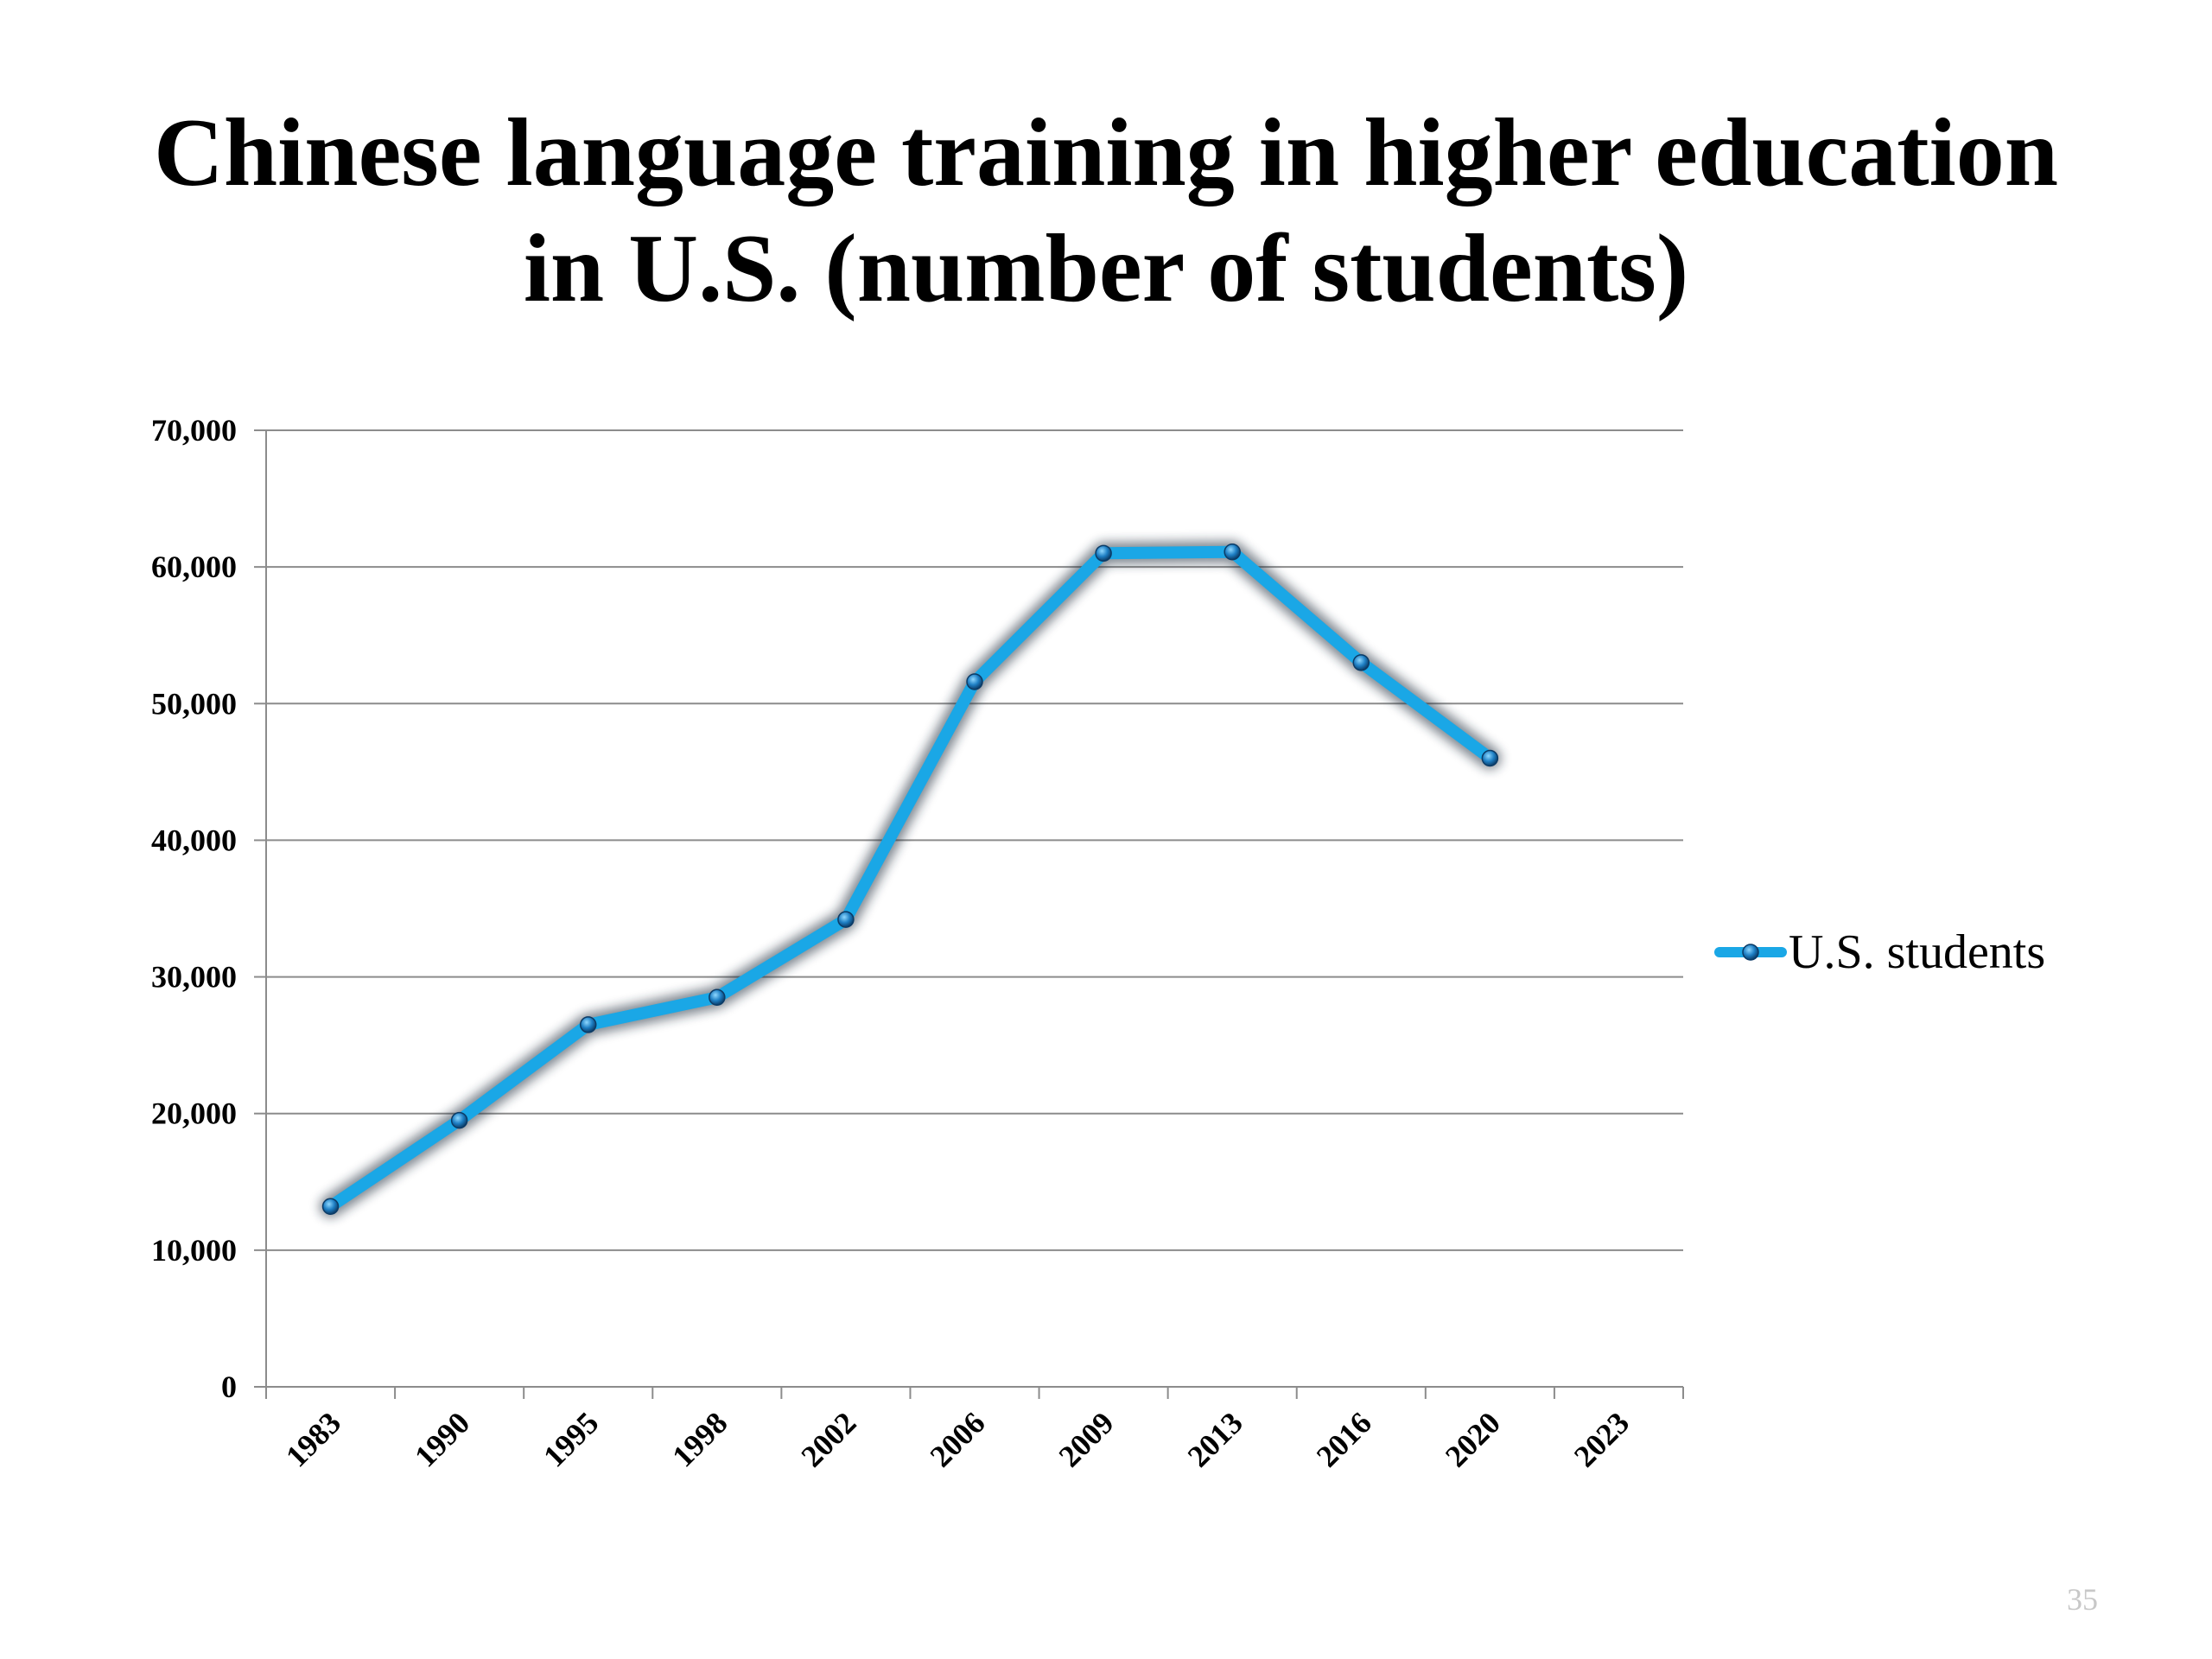  What do you see at coordinates (194, 1113) in the screenshot?
I see `y-tick-label: 20,000` at bounding box center [194, 1113].